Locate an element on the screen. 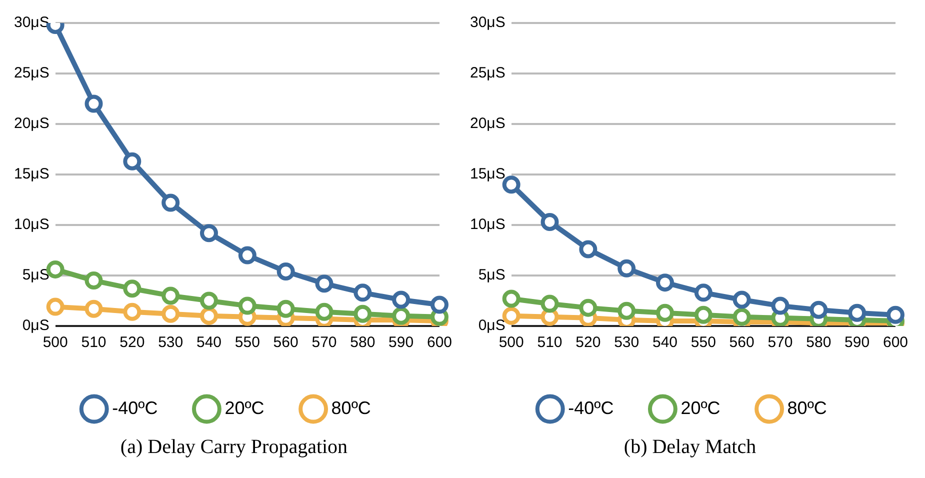  text: (a) Delay Carry Propagation is located at coordinates (234, 447).